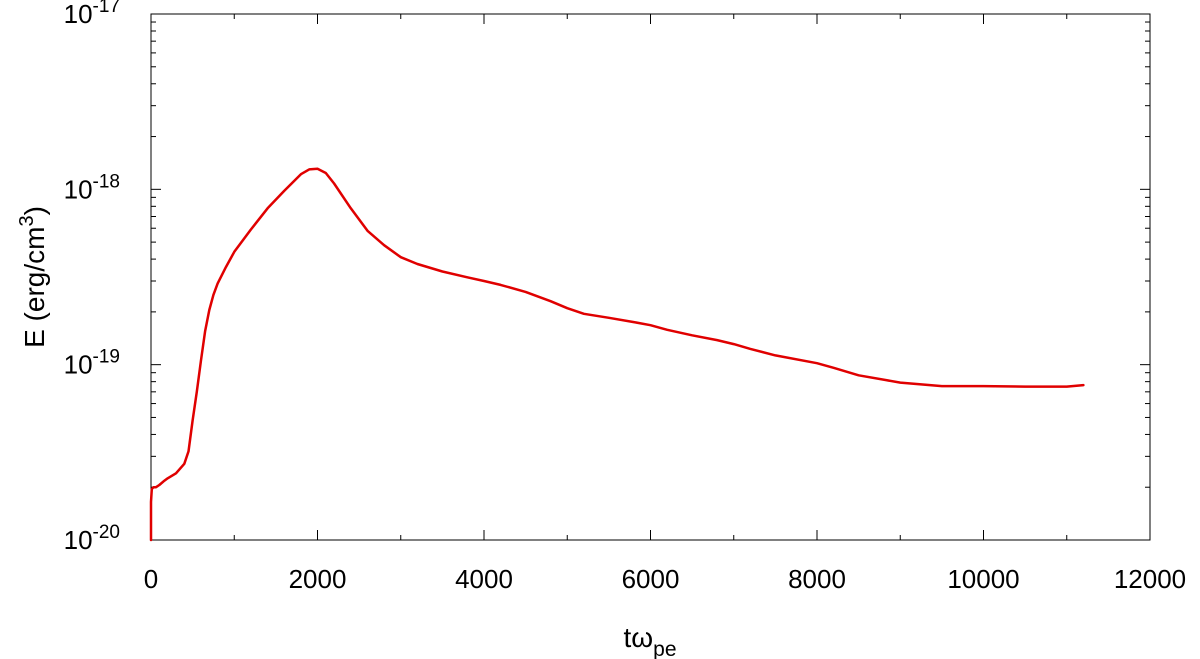 The width and height of the screenshot is (1200, 659). Describe the element at coordinates (983, 579) in the screenshot. I see `x-tick-label: 10000` at that location.